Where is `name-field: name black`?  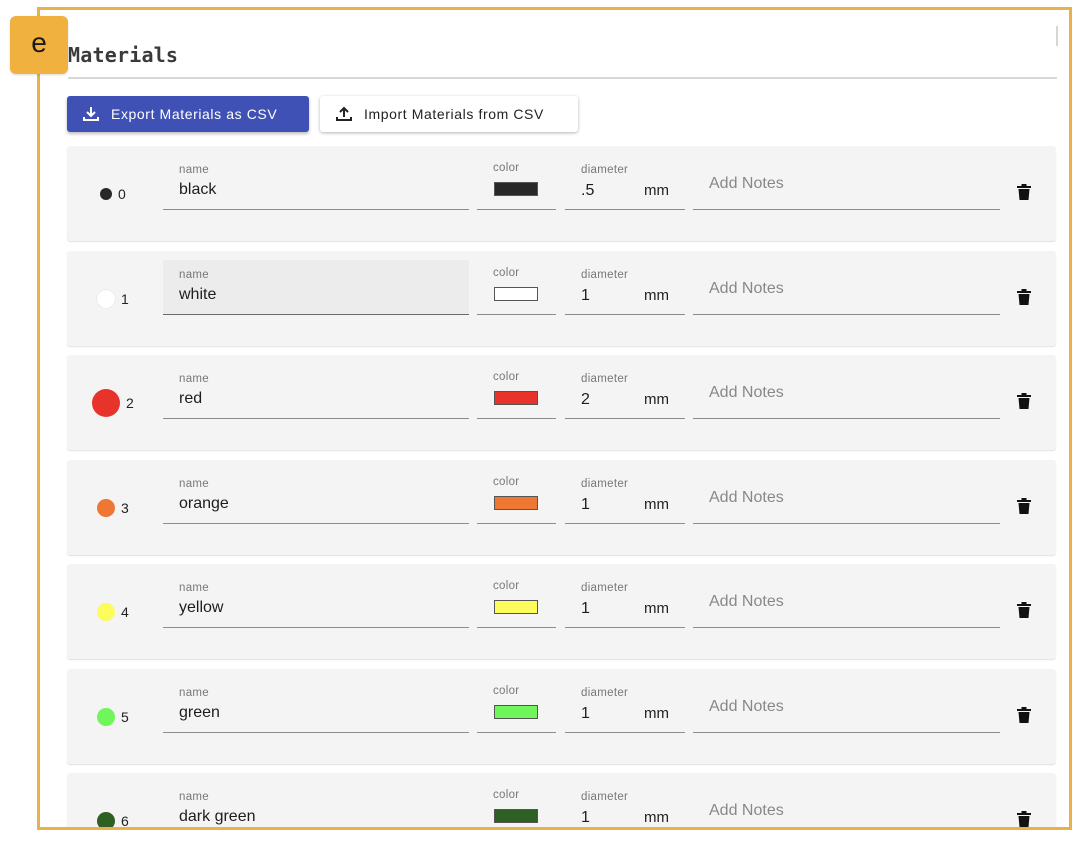
name-field: name black is located at coordinates (316, 182).